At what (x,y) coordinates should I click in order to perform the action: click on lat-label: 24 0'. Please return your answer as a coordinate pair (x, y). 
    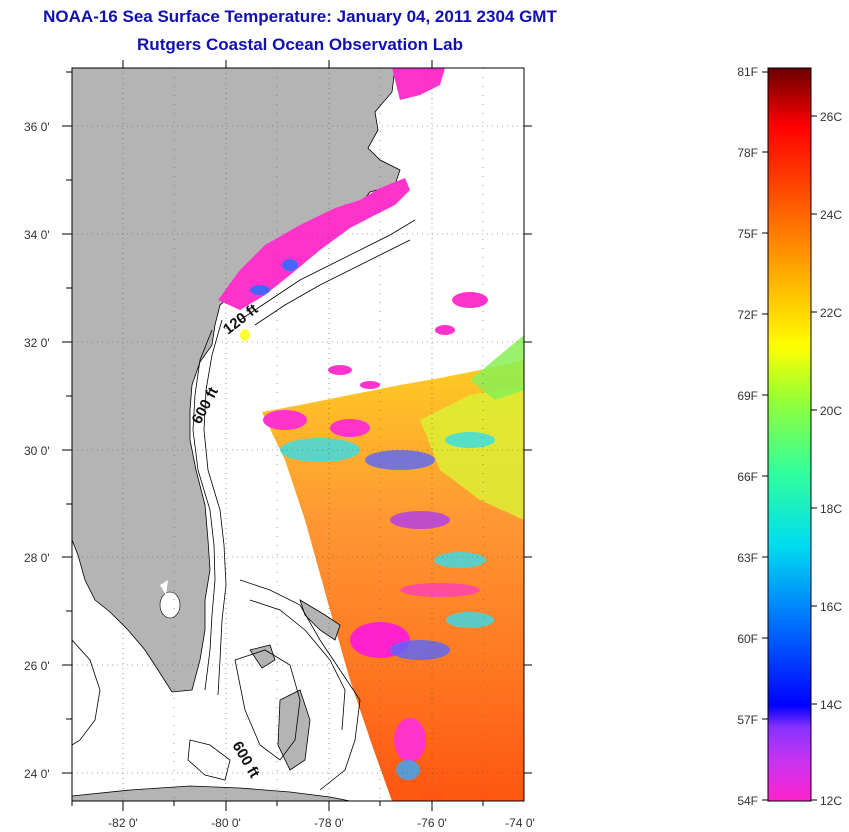
    Looking at the image, I should click on (37, 774).